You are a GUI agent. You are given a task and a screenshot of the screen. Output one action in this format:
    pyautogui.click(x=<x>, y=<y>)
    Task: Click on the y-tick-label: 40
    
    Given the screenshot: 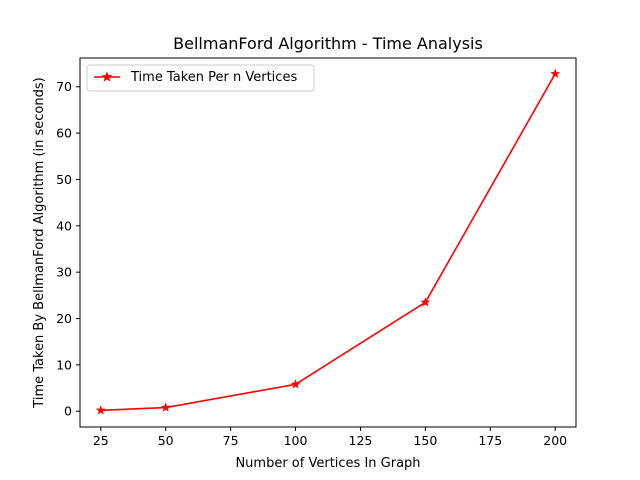 What is the action you would take?
    pyautogui.click(x=64, y=225)
    